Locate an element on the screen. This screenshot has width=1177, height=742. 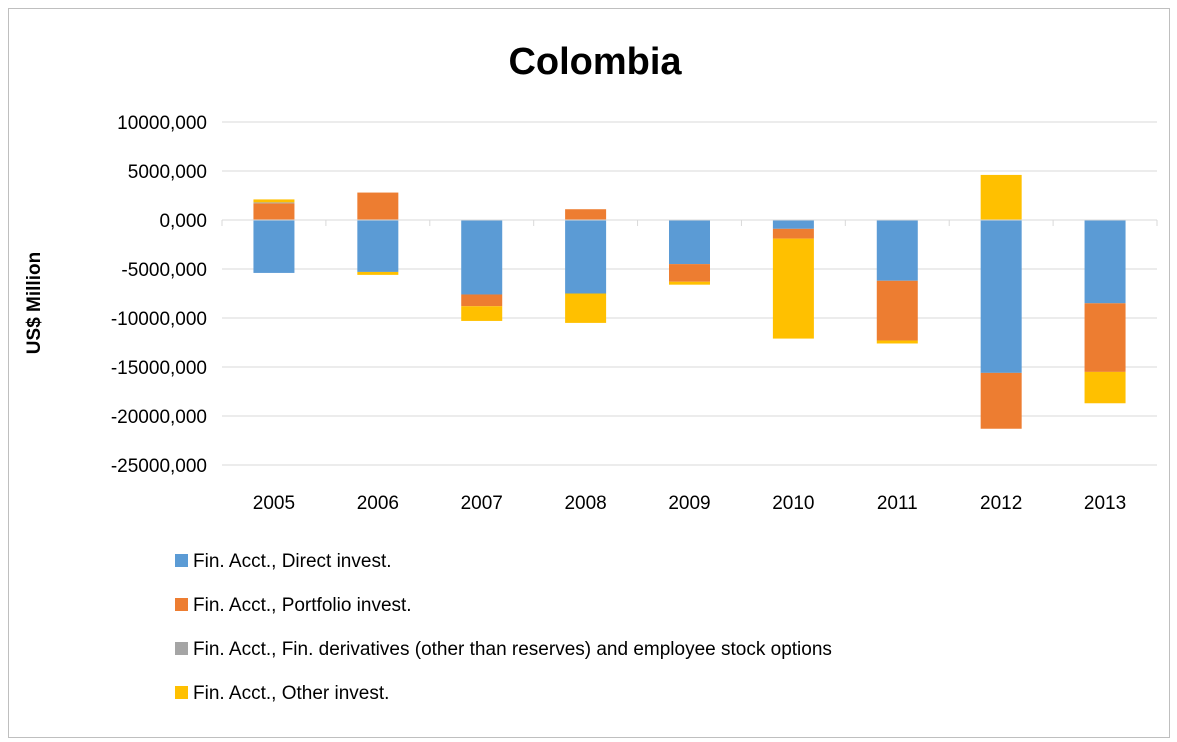
legend-label: Fin. Acct., Direct invest. is located at coordinates (292, 561).